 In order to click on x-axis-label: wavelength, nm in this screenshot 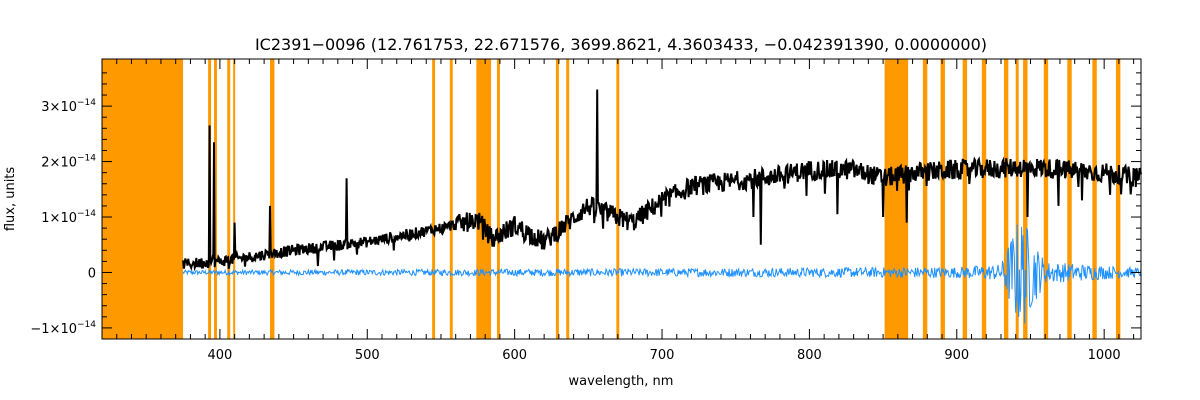, I will do `click(621, 381)`.